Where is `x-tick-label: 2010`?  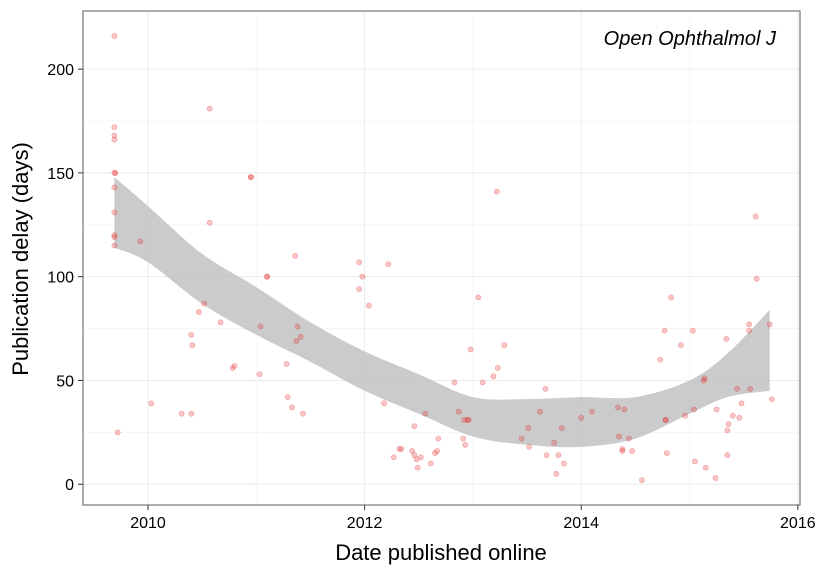 x-tick-label: 2010 is located at coordinates (148, 523).